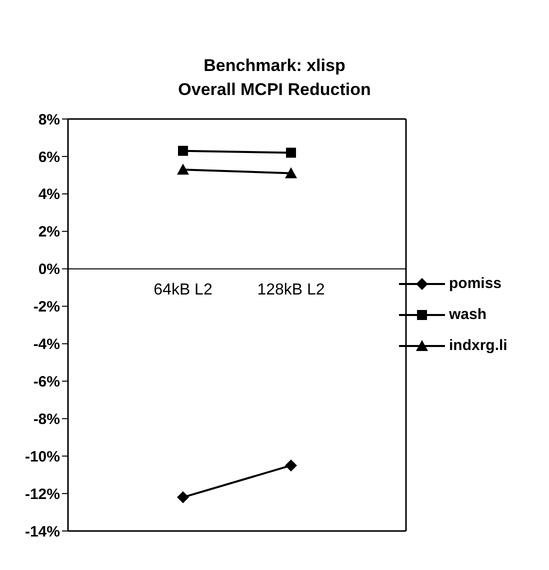  I want to click on y-tick-label: 2%, so click(49, 232).